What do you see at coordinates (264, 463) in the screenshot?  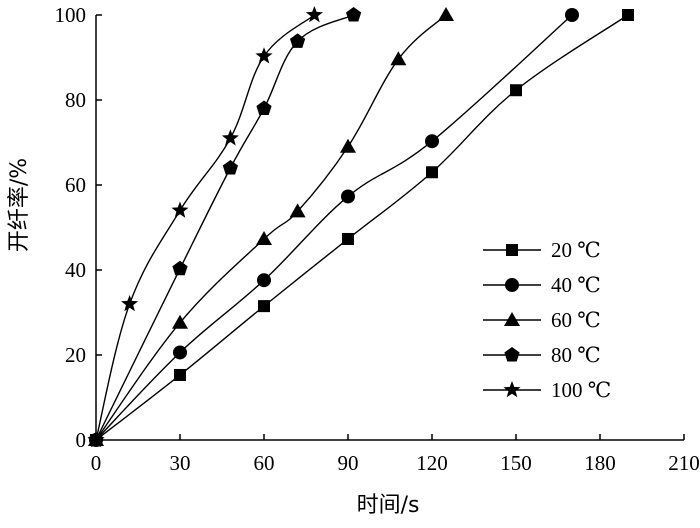 I see `x-tick-label: 60` at bounding box center [264, 463].